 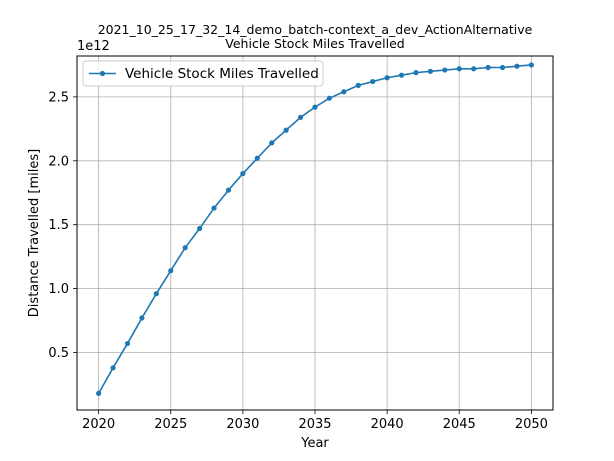 What do you see at coordinates (58, 161) in the screenshot?
I see `y-tick-label: 2.0` at bounding box center [58, 161].